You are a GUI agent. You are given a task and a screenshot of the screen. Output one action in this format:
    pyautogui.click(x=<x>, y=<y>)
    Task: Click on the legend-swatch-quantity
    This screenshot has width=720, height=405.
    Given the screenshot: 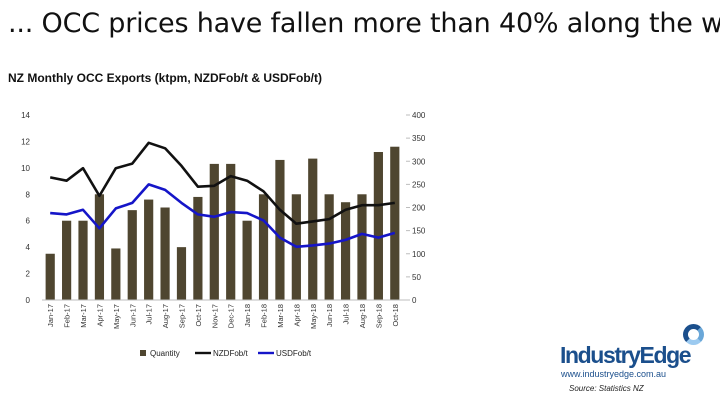 What is the action you would take?
    pyautogui.click(x=143, y=353)
    